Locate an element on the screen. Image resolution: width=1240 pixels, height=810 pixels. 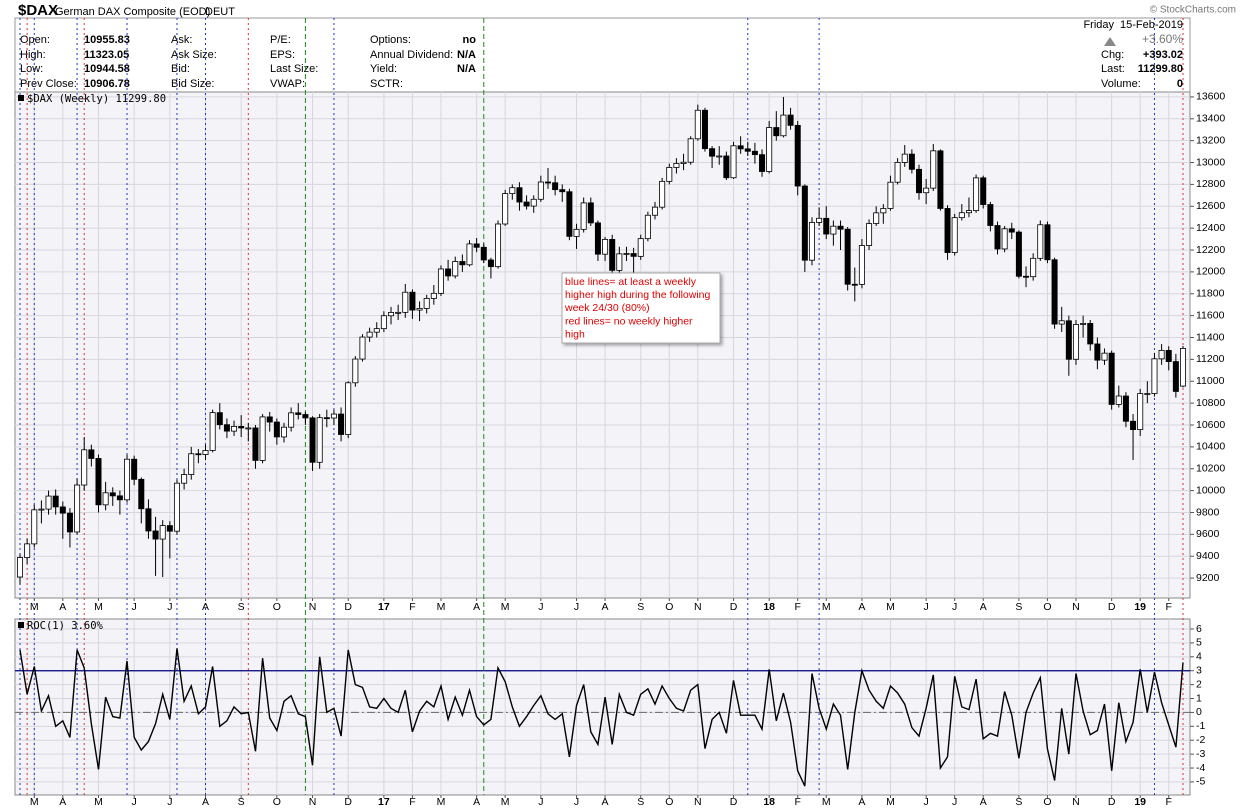
date: 15-Feb-2019 is located at coordinates (1151, 25).